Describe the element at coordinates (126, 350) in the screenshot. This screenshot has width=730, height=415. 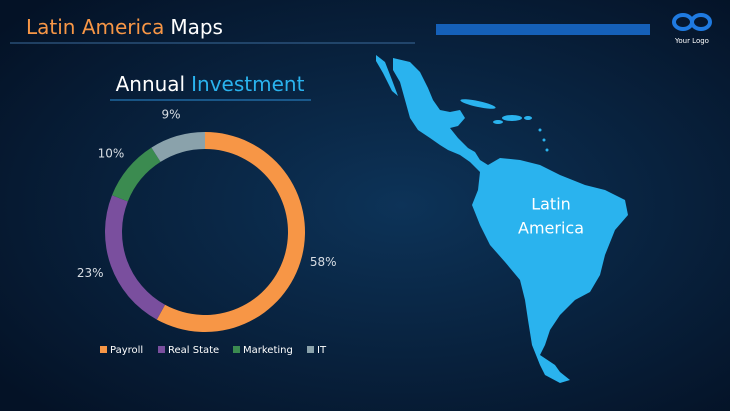
I see `legend-label: Payroll` at that location.